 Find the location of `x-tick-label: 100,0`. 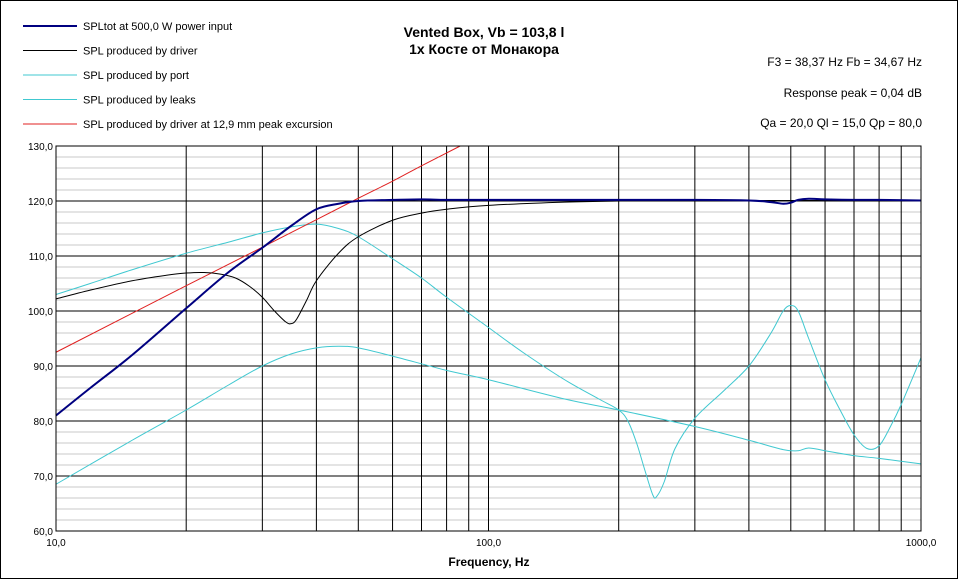

x-tick-label: 100,0 is located at coordinates (488, 543).